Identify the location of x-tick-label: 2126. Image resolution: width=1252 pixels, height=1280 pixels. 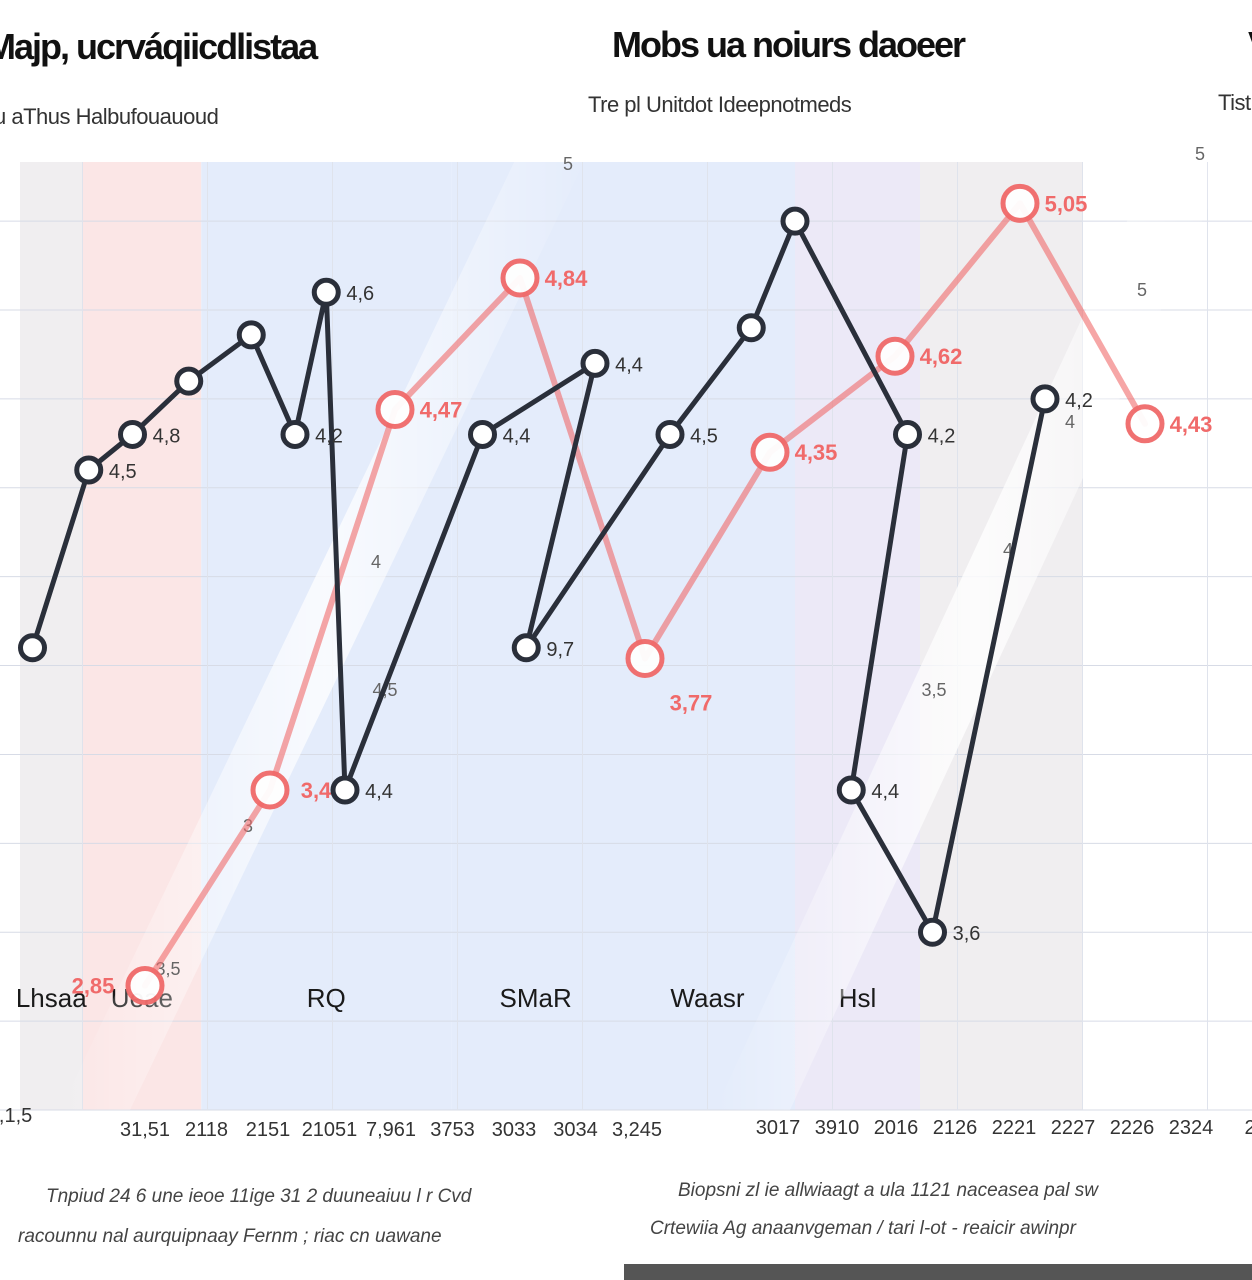
(955, 1128).